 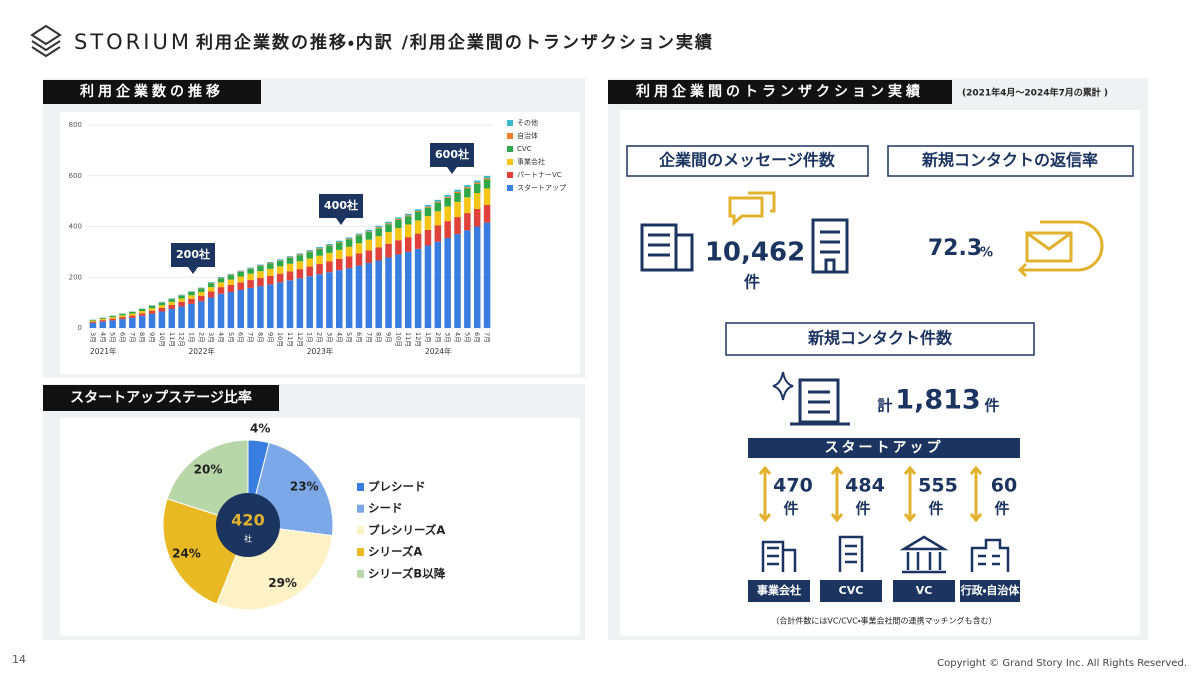 I want to click on x-tick-label: 7月, so click(x=251, y=337).